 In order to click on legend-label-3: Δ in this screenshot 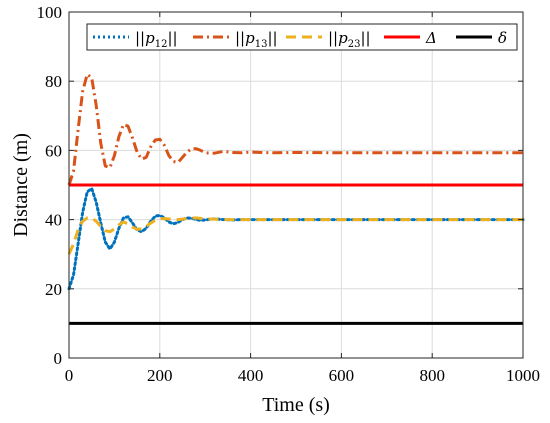, I will do `click(431, 38)`.